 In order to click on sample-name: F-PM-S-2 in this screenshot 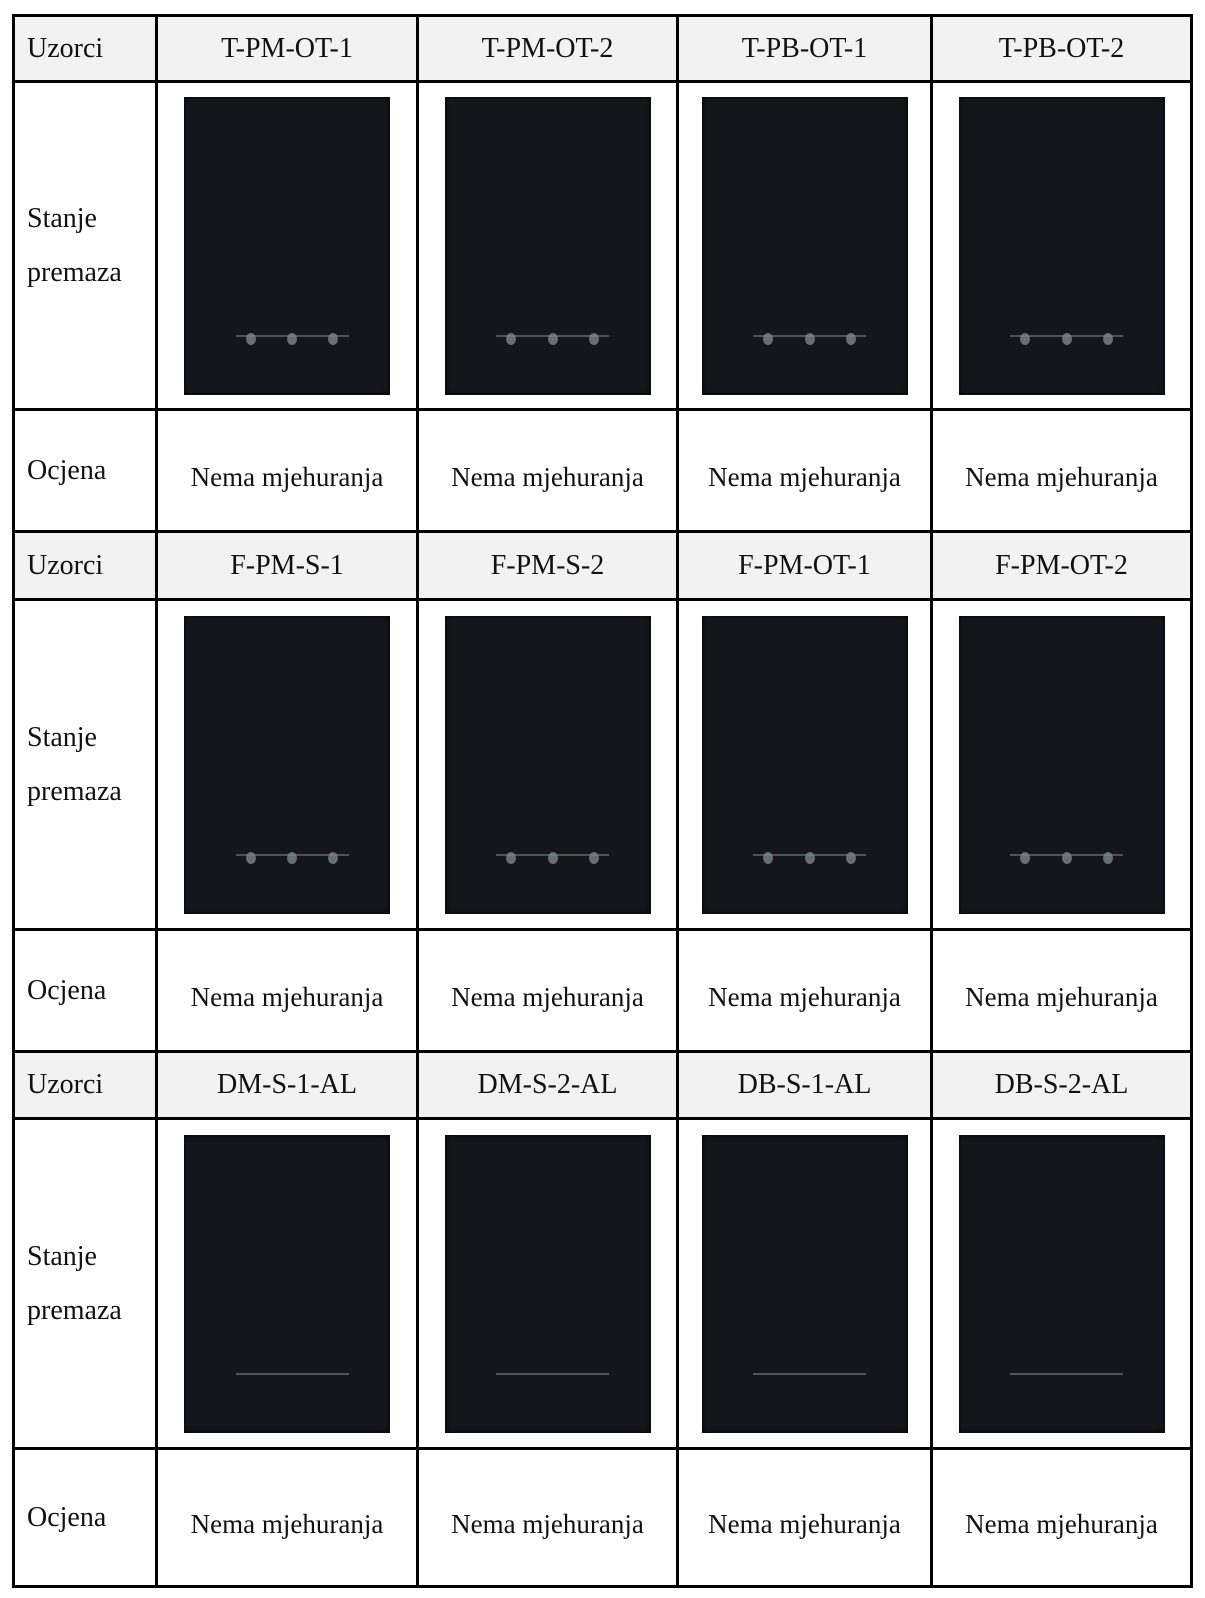, I will do `click(547, 565)`.